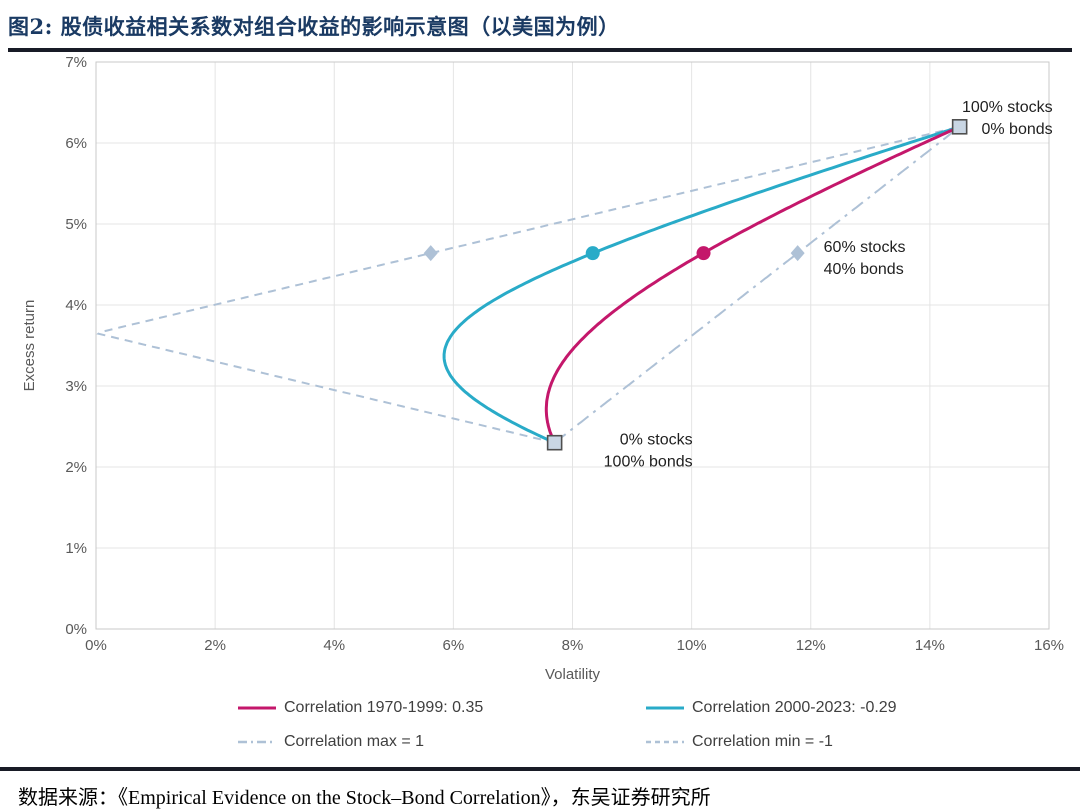 This screenshot has width=1080, height=810. I want to click on svg-text: 100% bonds, so click(648, 462).